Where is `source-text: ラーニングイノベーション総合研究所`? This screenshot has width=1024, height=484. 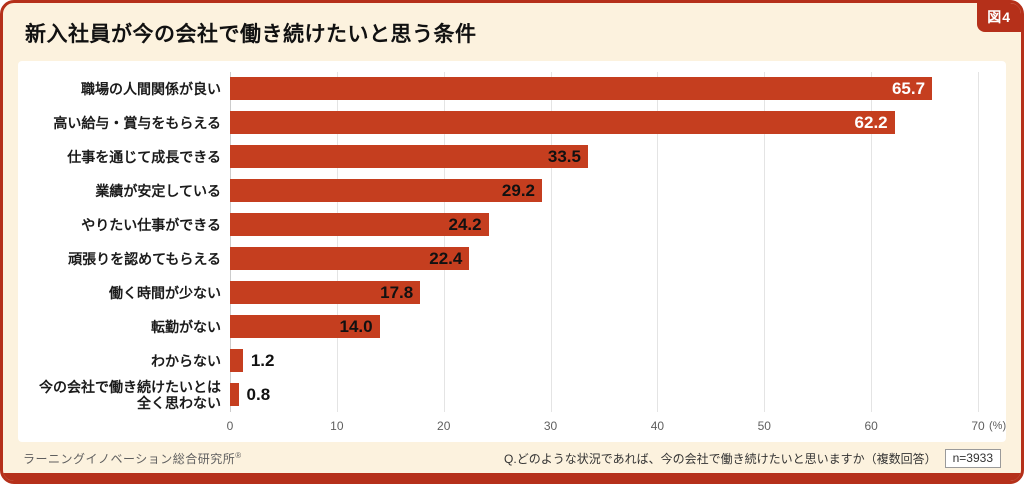 source-text: ラーニングイノベーション総合研究所 is located at coordinates (129, 459).